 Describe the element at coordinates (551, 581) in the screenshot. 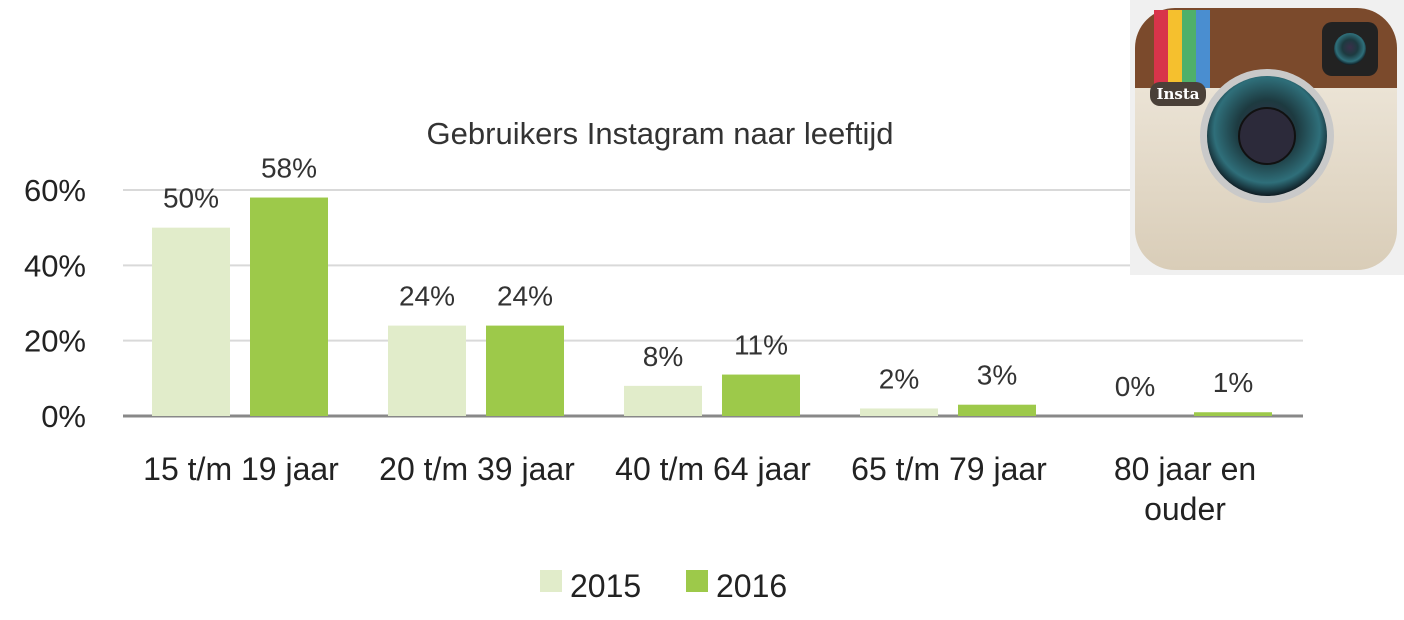

I see `legend-swatch-2015` at that location.